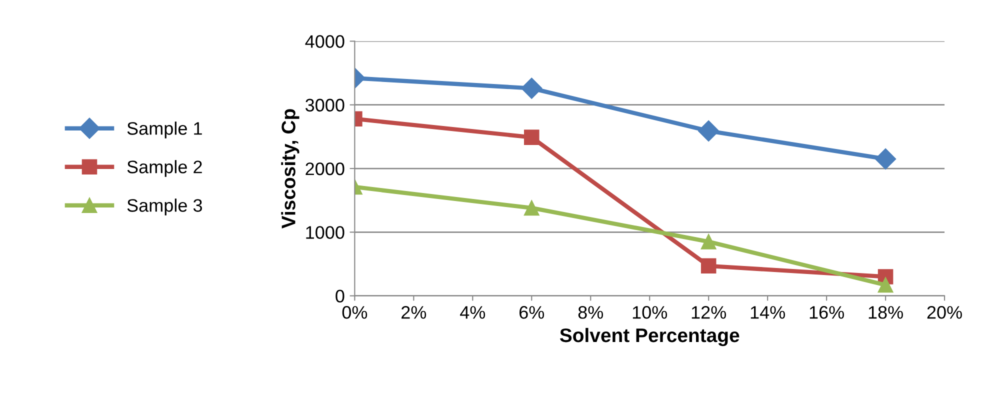 The height and width of the screenshot is (412, 988). What do you see at coordinates (355, 312) in the screenshot?
I see `x-tick-label: 0%` at bounding box center [355, 312].